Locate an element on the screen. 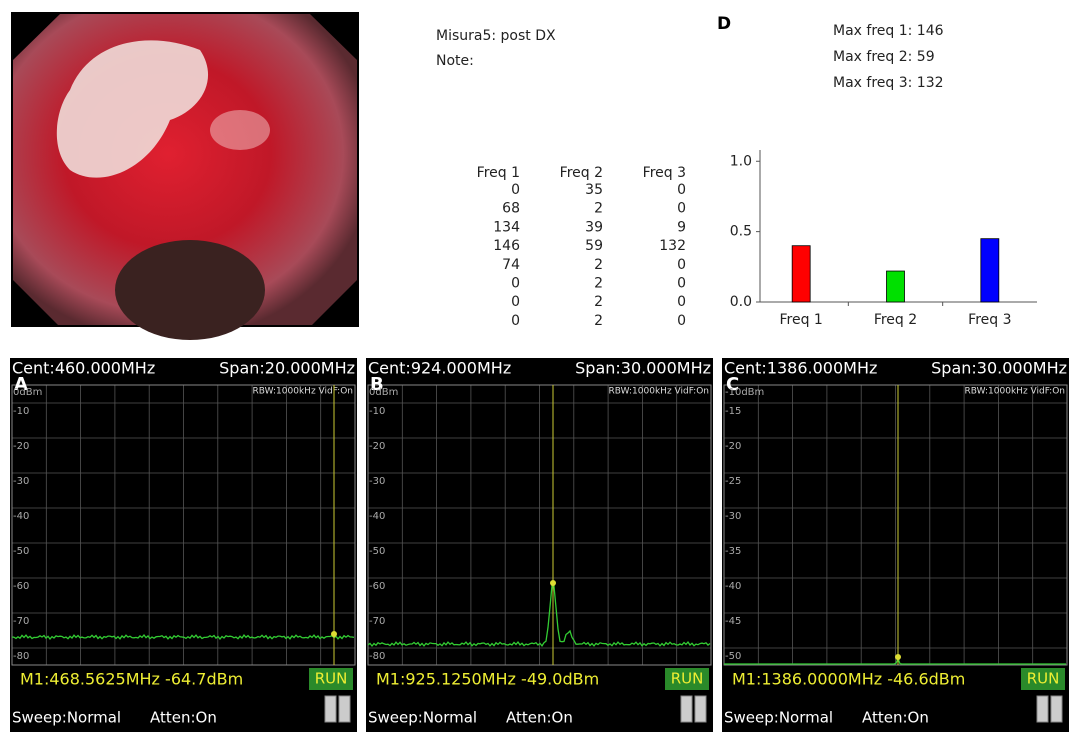 This screenshot has height=743, width=1081. panel-label: D is located at coordinates (724, 24).